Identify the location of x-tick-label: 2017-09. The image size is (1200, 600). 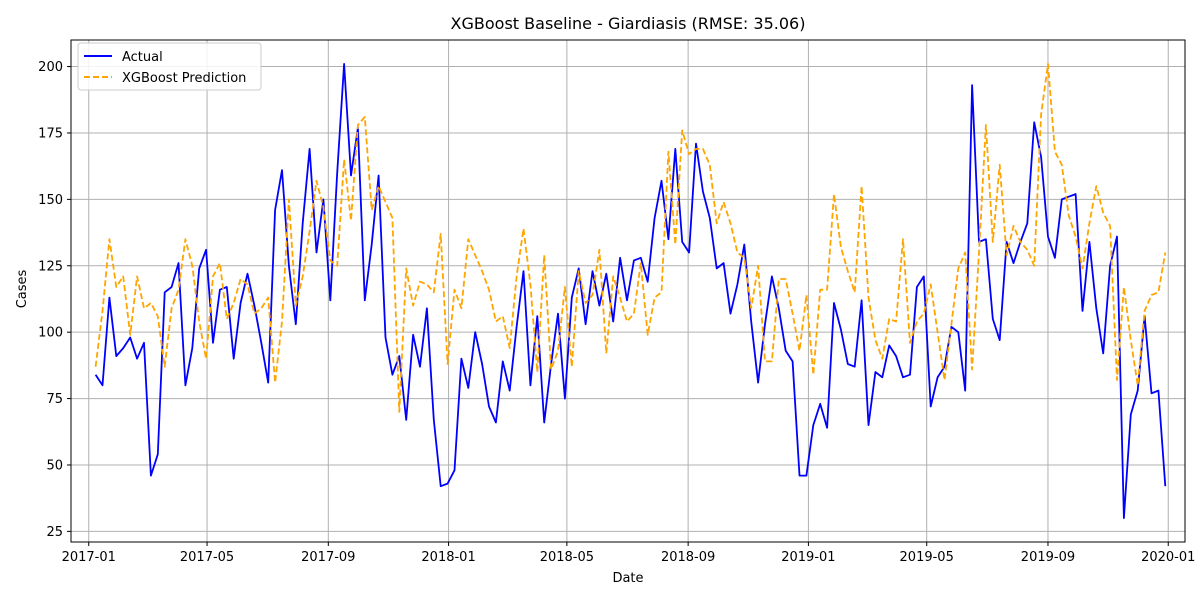
(328, 557).